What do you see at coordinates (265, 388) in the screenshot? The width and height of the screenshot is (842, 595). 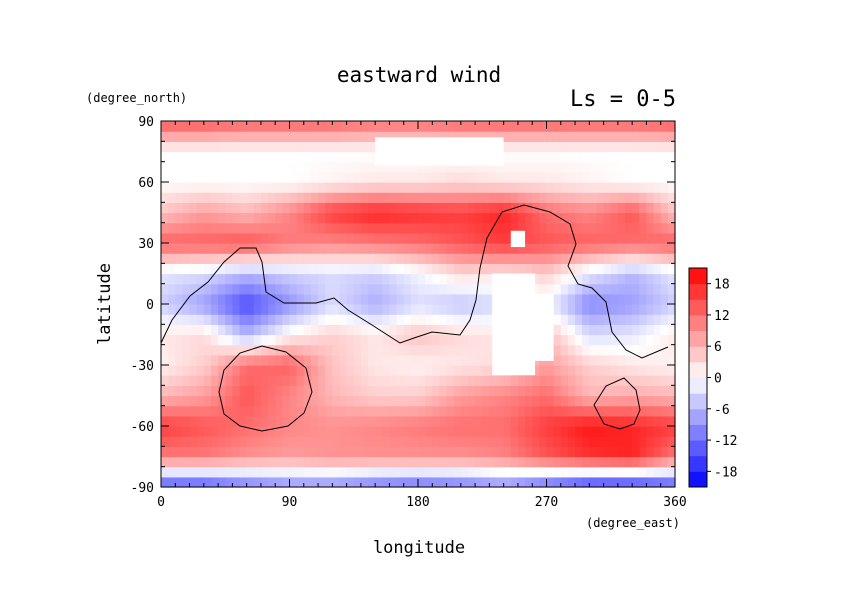 I see `contour-crater` at bounding box center [265, 388].